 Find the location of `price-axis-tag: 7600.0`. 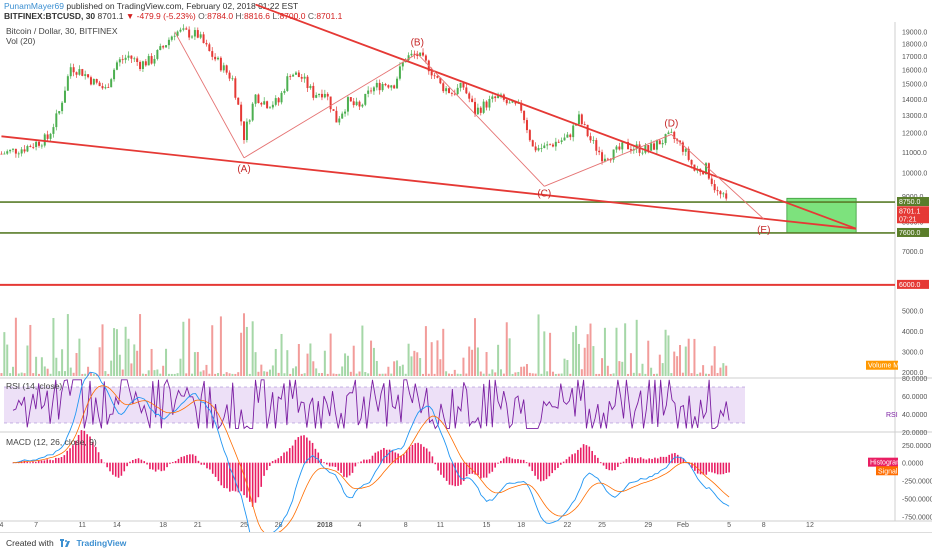

price-axis-tag: 7600.0 is located at coordinates (910, 233).